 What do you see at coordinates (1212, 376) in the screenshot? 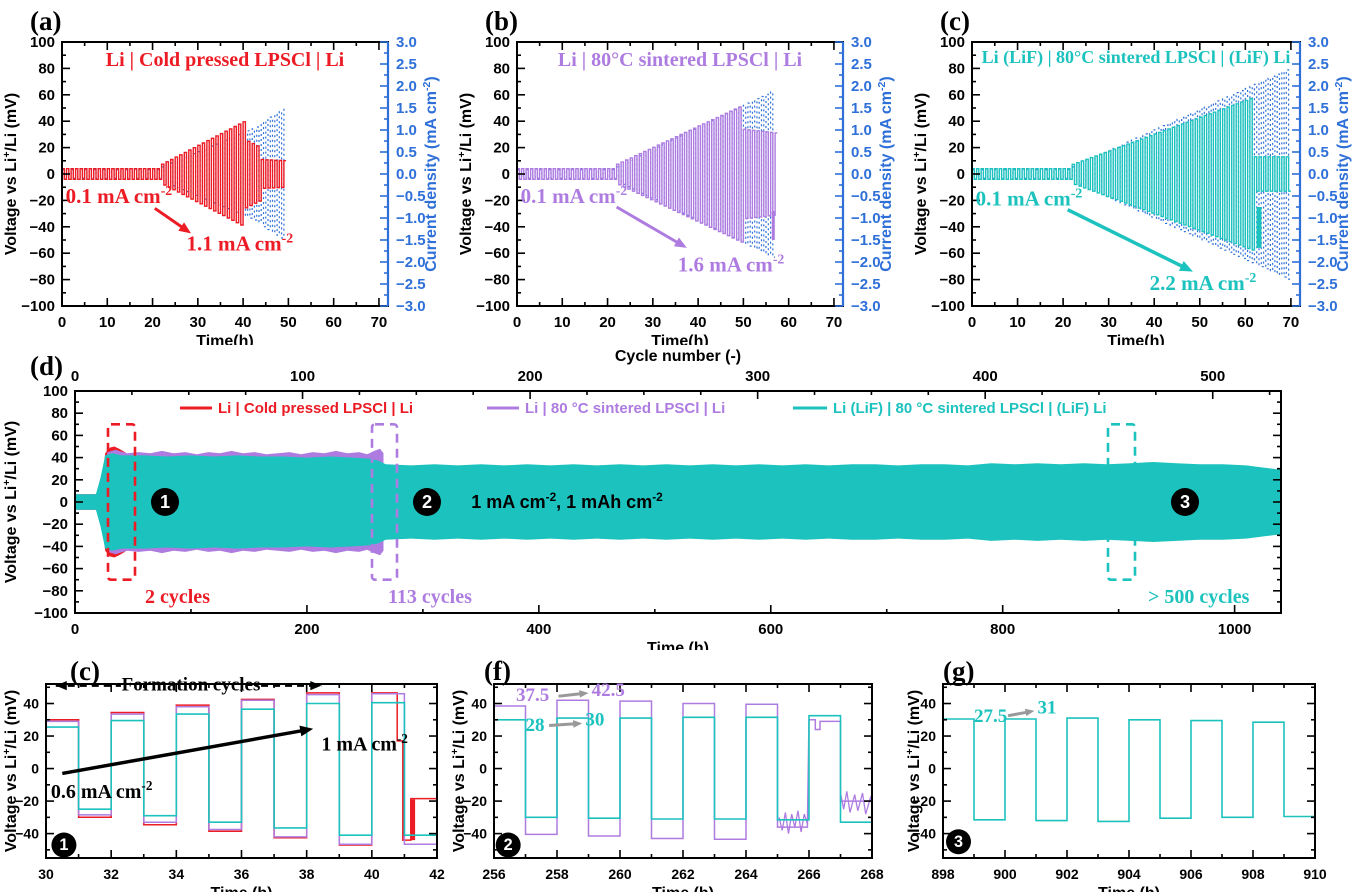
I see `svg-text: 500` at bounding box center [1212, 376].